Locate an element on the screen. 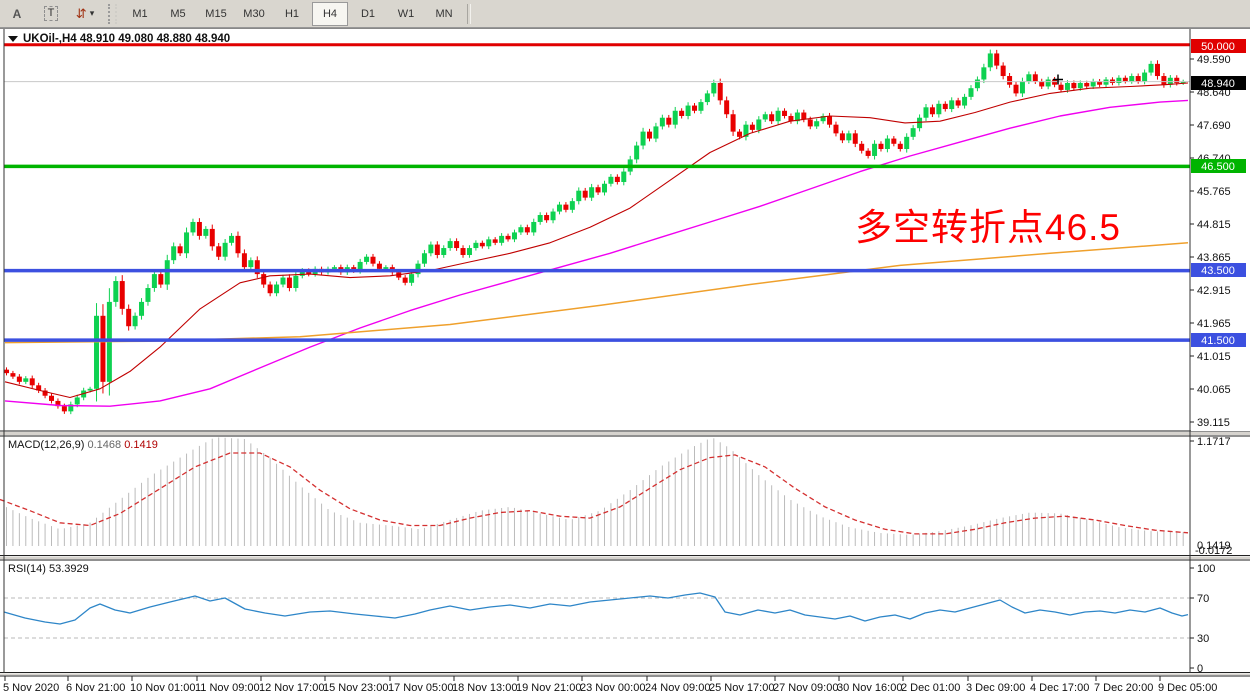 The height and width of the screenshot is (696, 1250). price-badge-label: 41.500 is located at coordinates (1218, 341).